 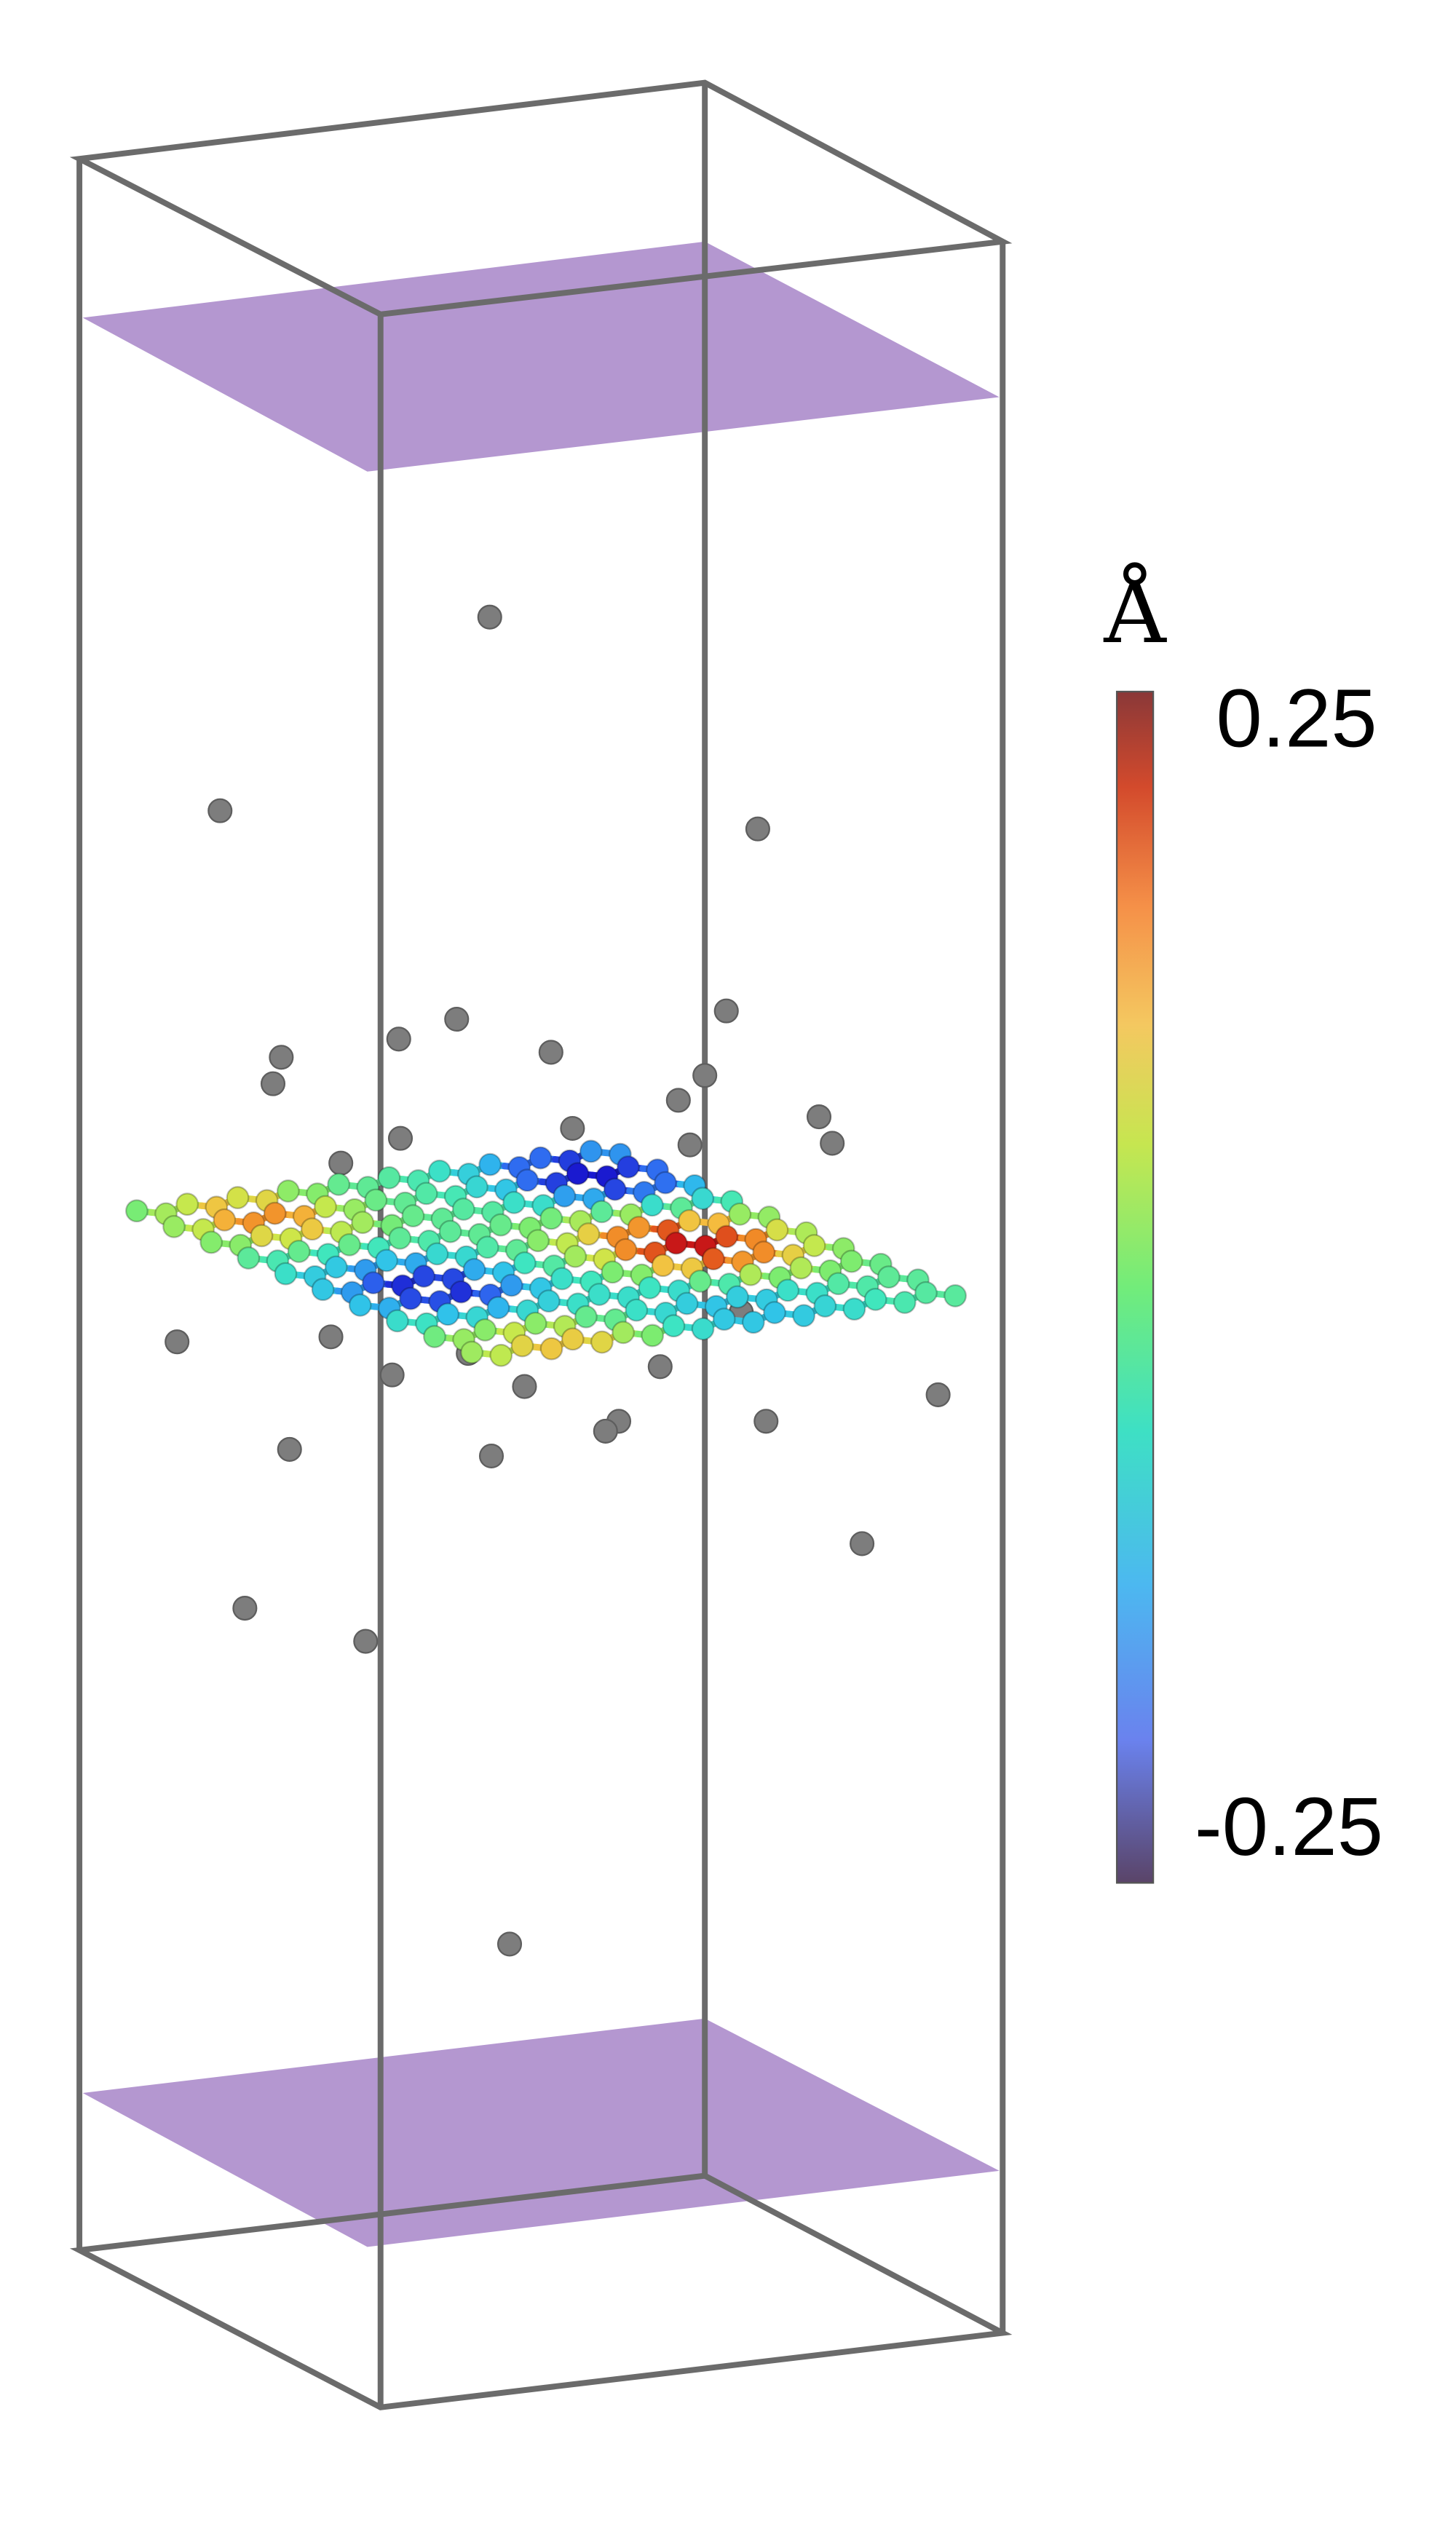 What do you see at coordinates (541, 2132) in the screenshot?
I see `bottom-plane` at bounding box center [541, 2132].